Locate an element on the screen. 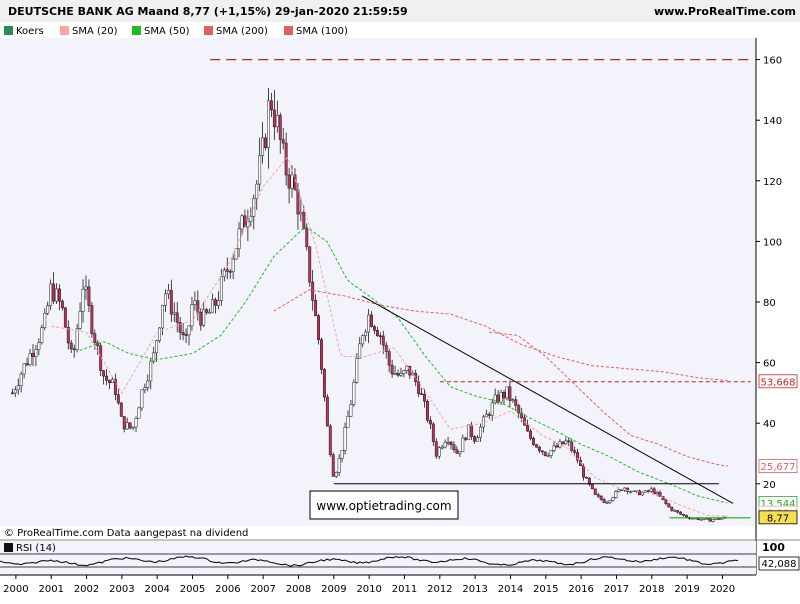 The height and width of the screenshot is (604, 800). x-tick-label: 2015 is located at coordinates (545, 589).